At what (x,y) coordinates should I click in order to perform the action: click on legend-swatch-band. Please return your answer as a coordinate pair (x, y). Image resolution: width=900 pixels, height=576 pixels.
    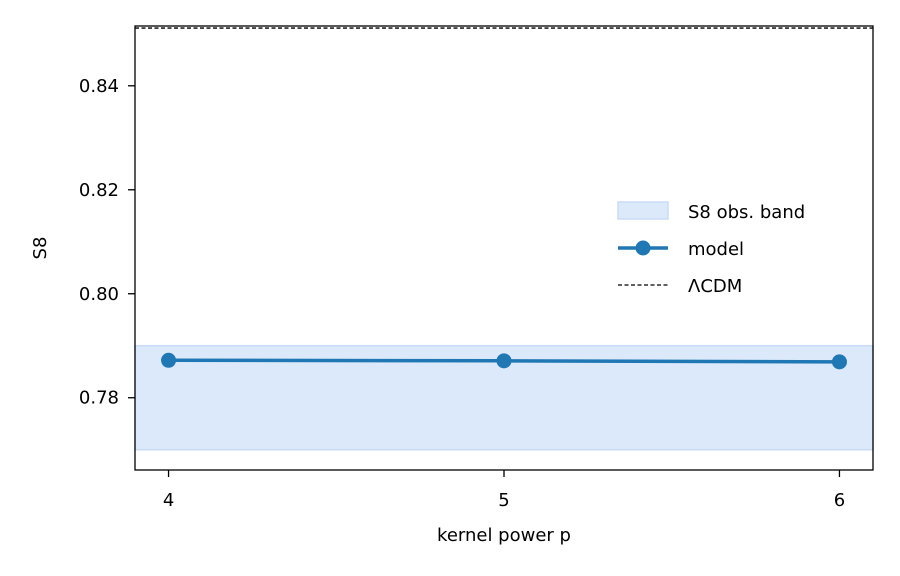
    Looking at the image, I should click on (643, 210).